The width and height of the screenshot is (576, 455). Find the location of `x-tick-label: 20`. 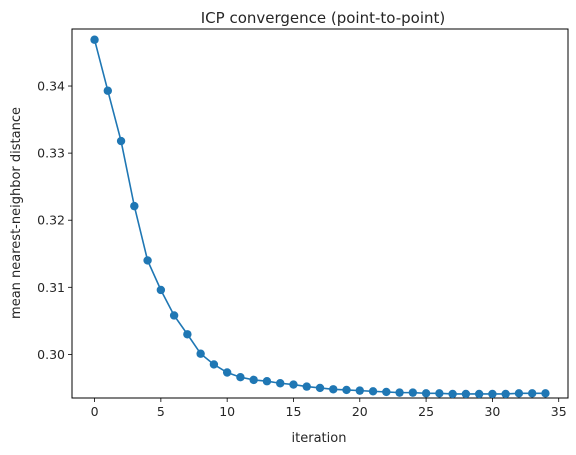

x-tick-label: 20 is located at coordinates (360, 411).